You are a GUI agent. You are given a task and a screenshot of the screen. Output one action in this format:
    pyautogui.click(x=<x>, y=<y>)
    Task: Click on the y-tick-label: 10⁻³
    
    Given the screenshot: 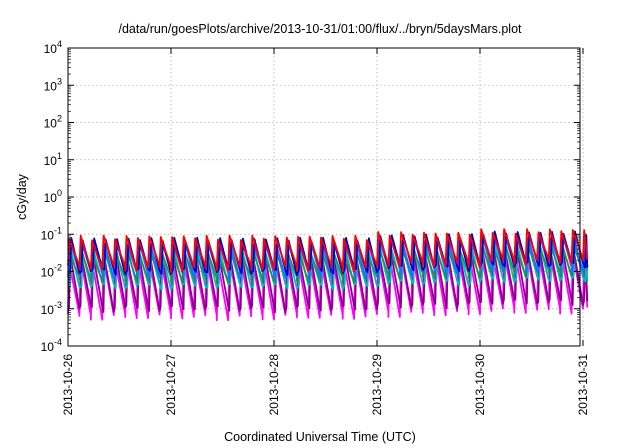 What is the action you would take?
    pyautogui.click(x=51, y=308)
    